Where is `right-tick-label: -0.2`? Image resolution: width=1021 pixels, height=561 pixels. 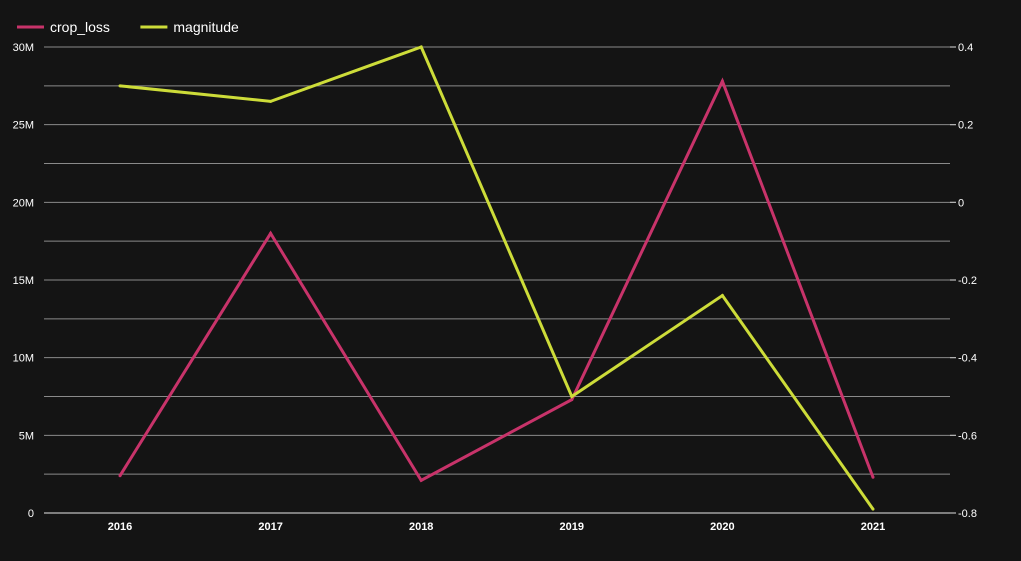 right-tick-label: -0.2 is located at coordinates (967, 281).